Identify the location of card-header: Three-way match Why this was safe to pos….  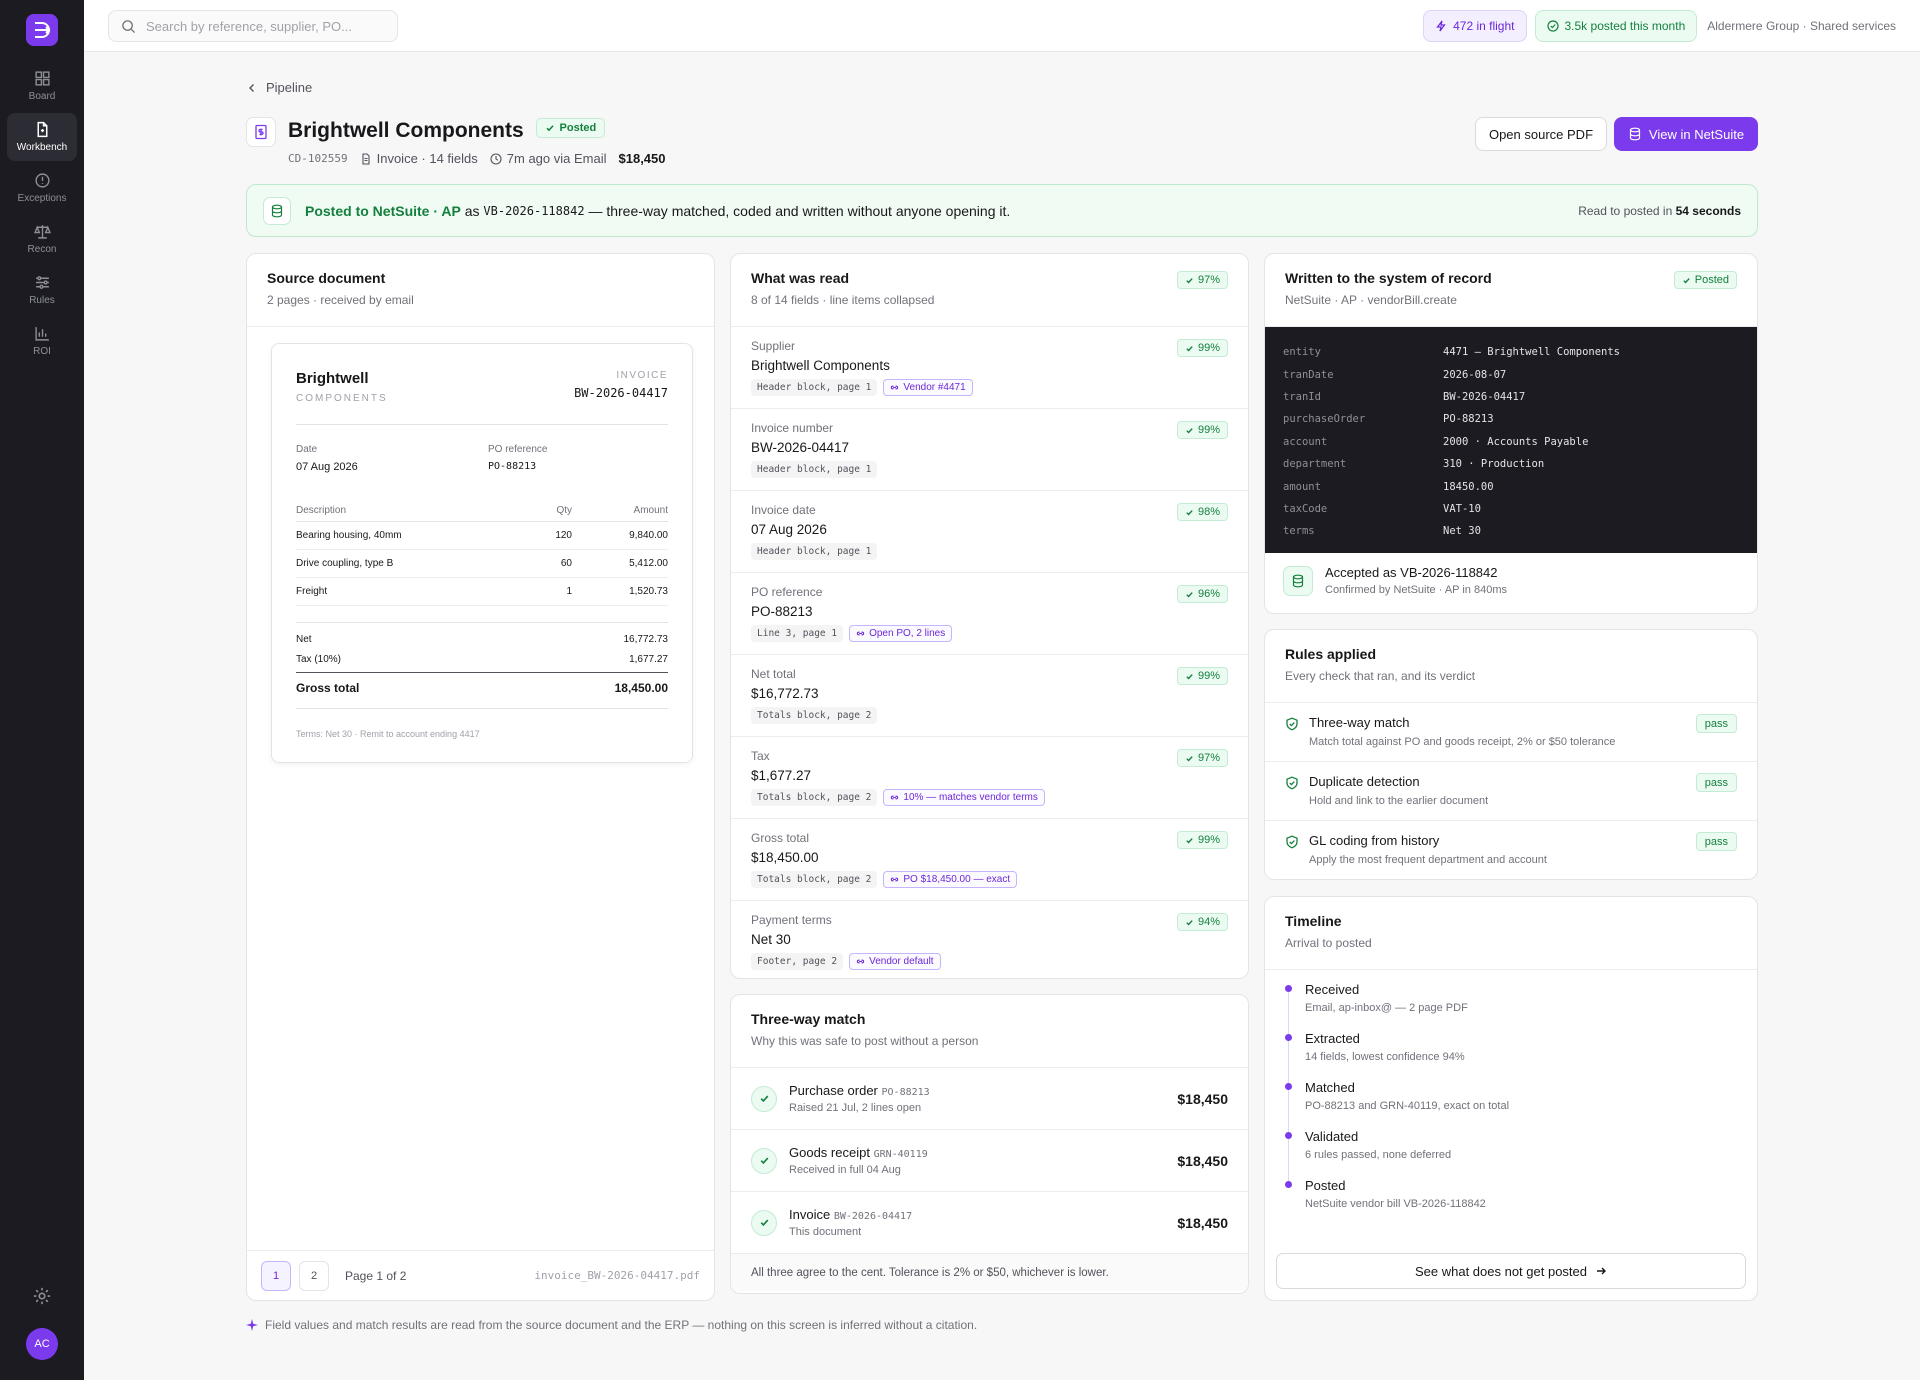
(989, 1031).